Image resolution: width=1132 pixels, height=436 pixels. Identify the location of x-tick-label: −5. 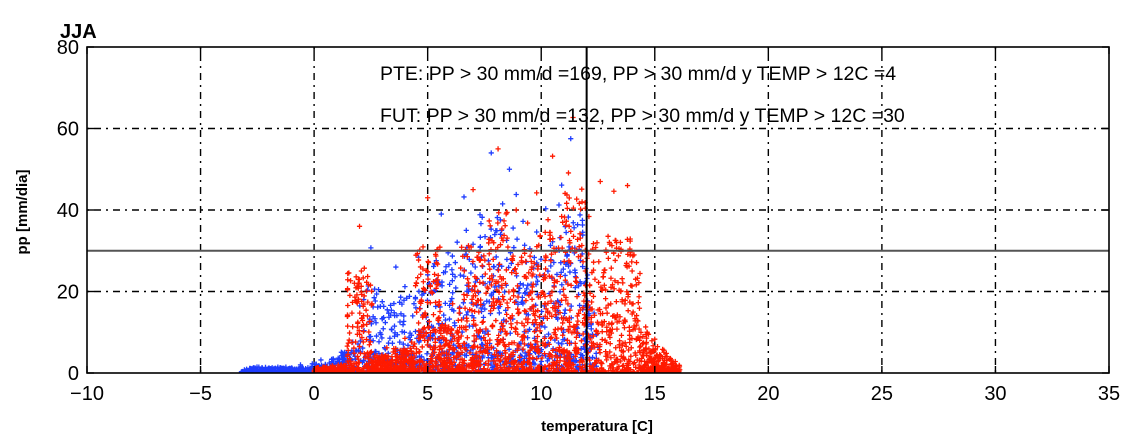
(200, 394).